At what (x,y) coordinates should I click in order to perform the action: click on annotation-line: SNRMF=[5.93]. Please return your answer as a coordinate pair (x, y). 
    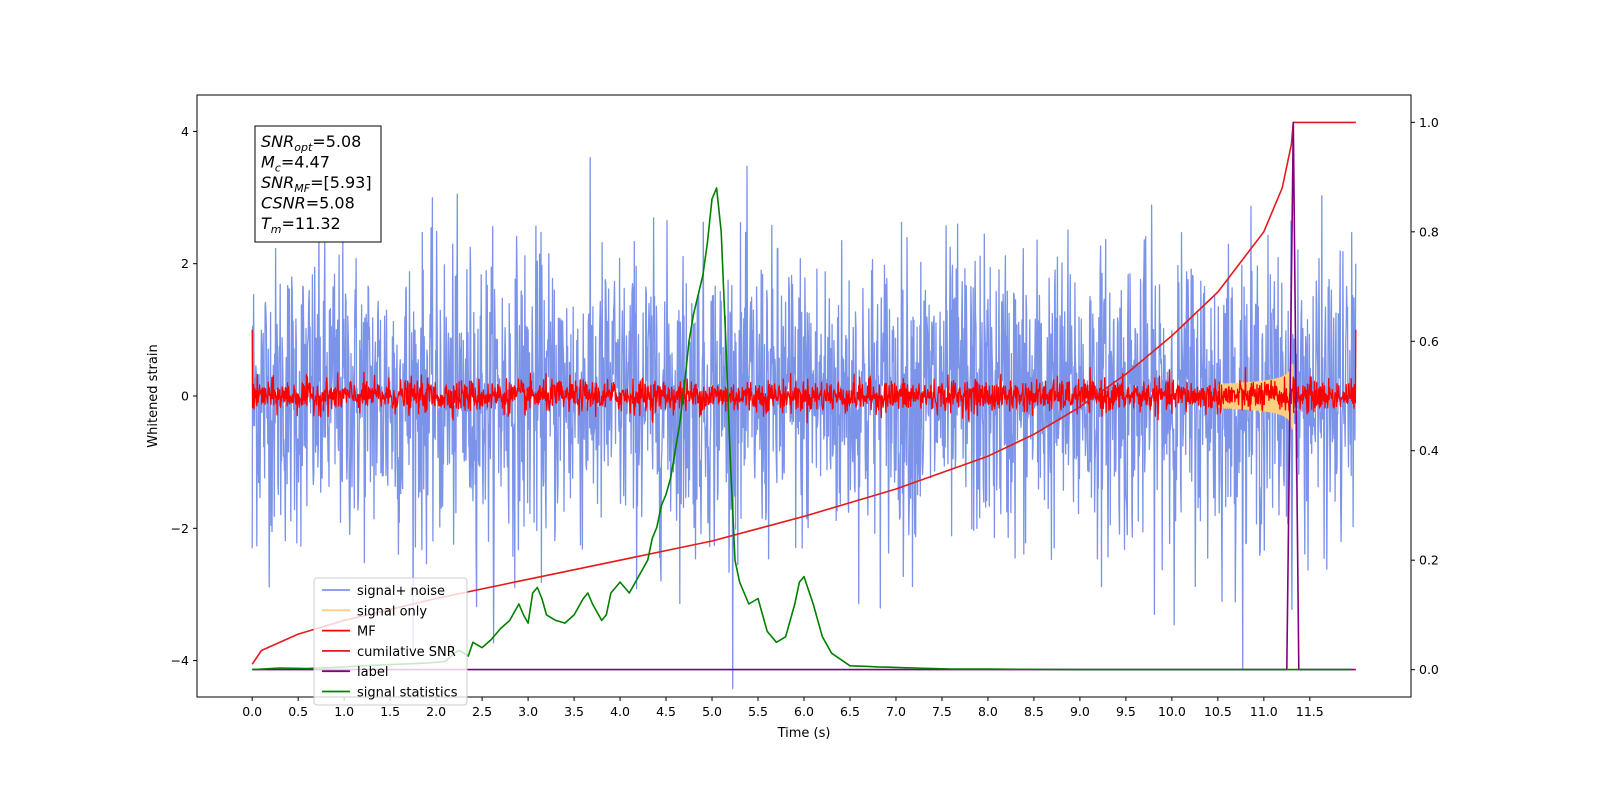
    Looking at the image, I should click on (316, 184).